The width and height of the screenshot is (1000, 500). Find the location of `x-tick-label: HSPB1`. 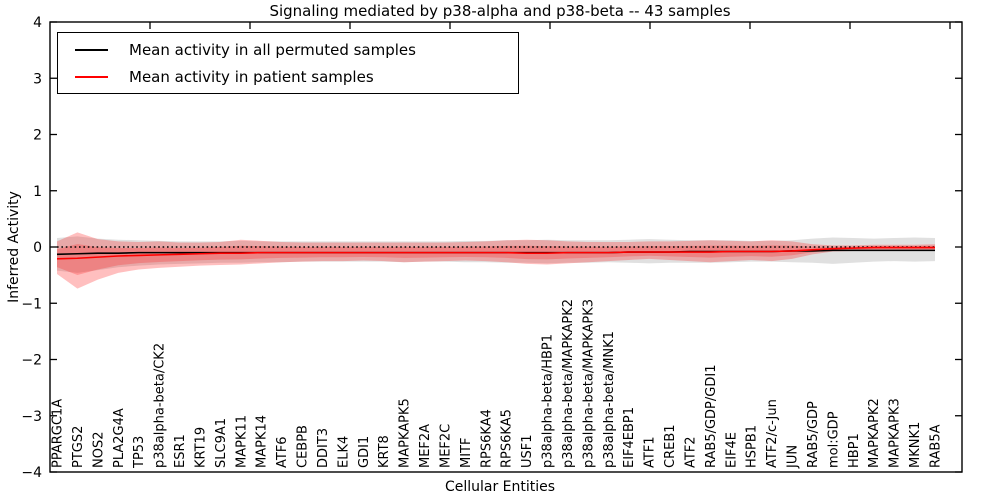

x-tick-label: HSPB1 is located at coordinates (752, 446).